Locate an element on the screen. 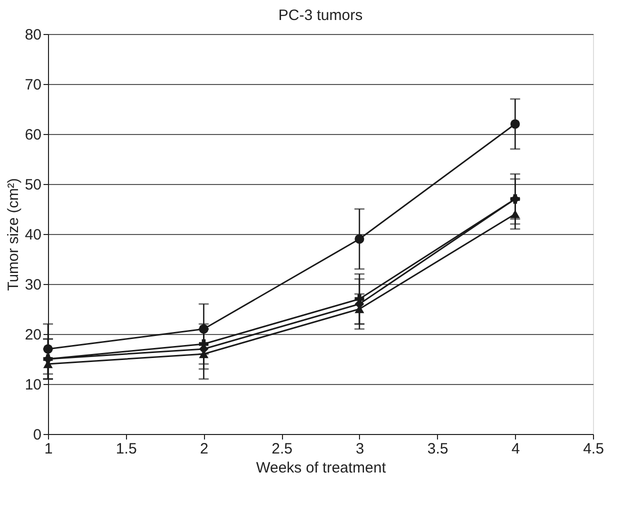 The width and height of the screenshot is (631, 506). x-tick-label: 1 is located at coordinates (48, 449).